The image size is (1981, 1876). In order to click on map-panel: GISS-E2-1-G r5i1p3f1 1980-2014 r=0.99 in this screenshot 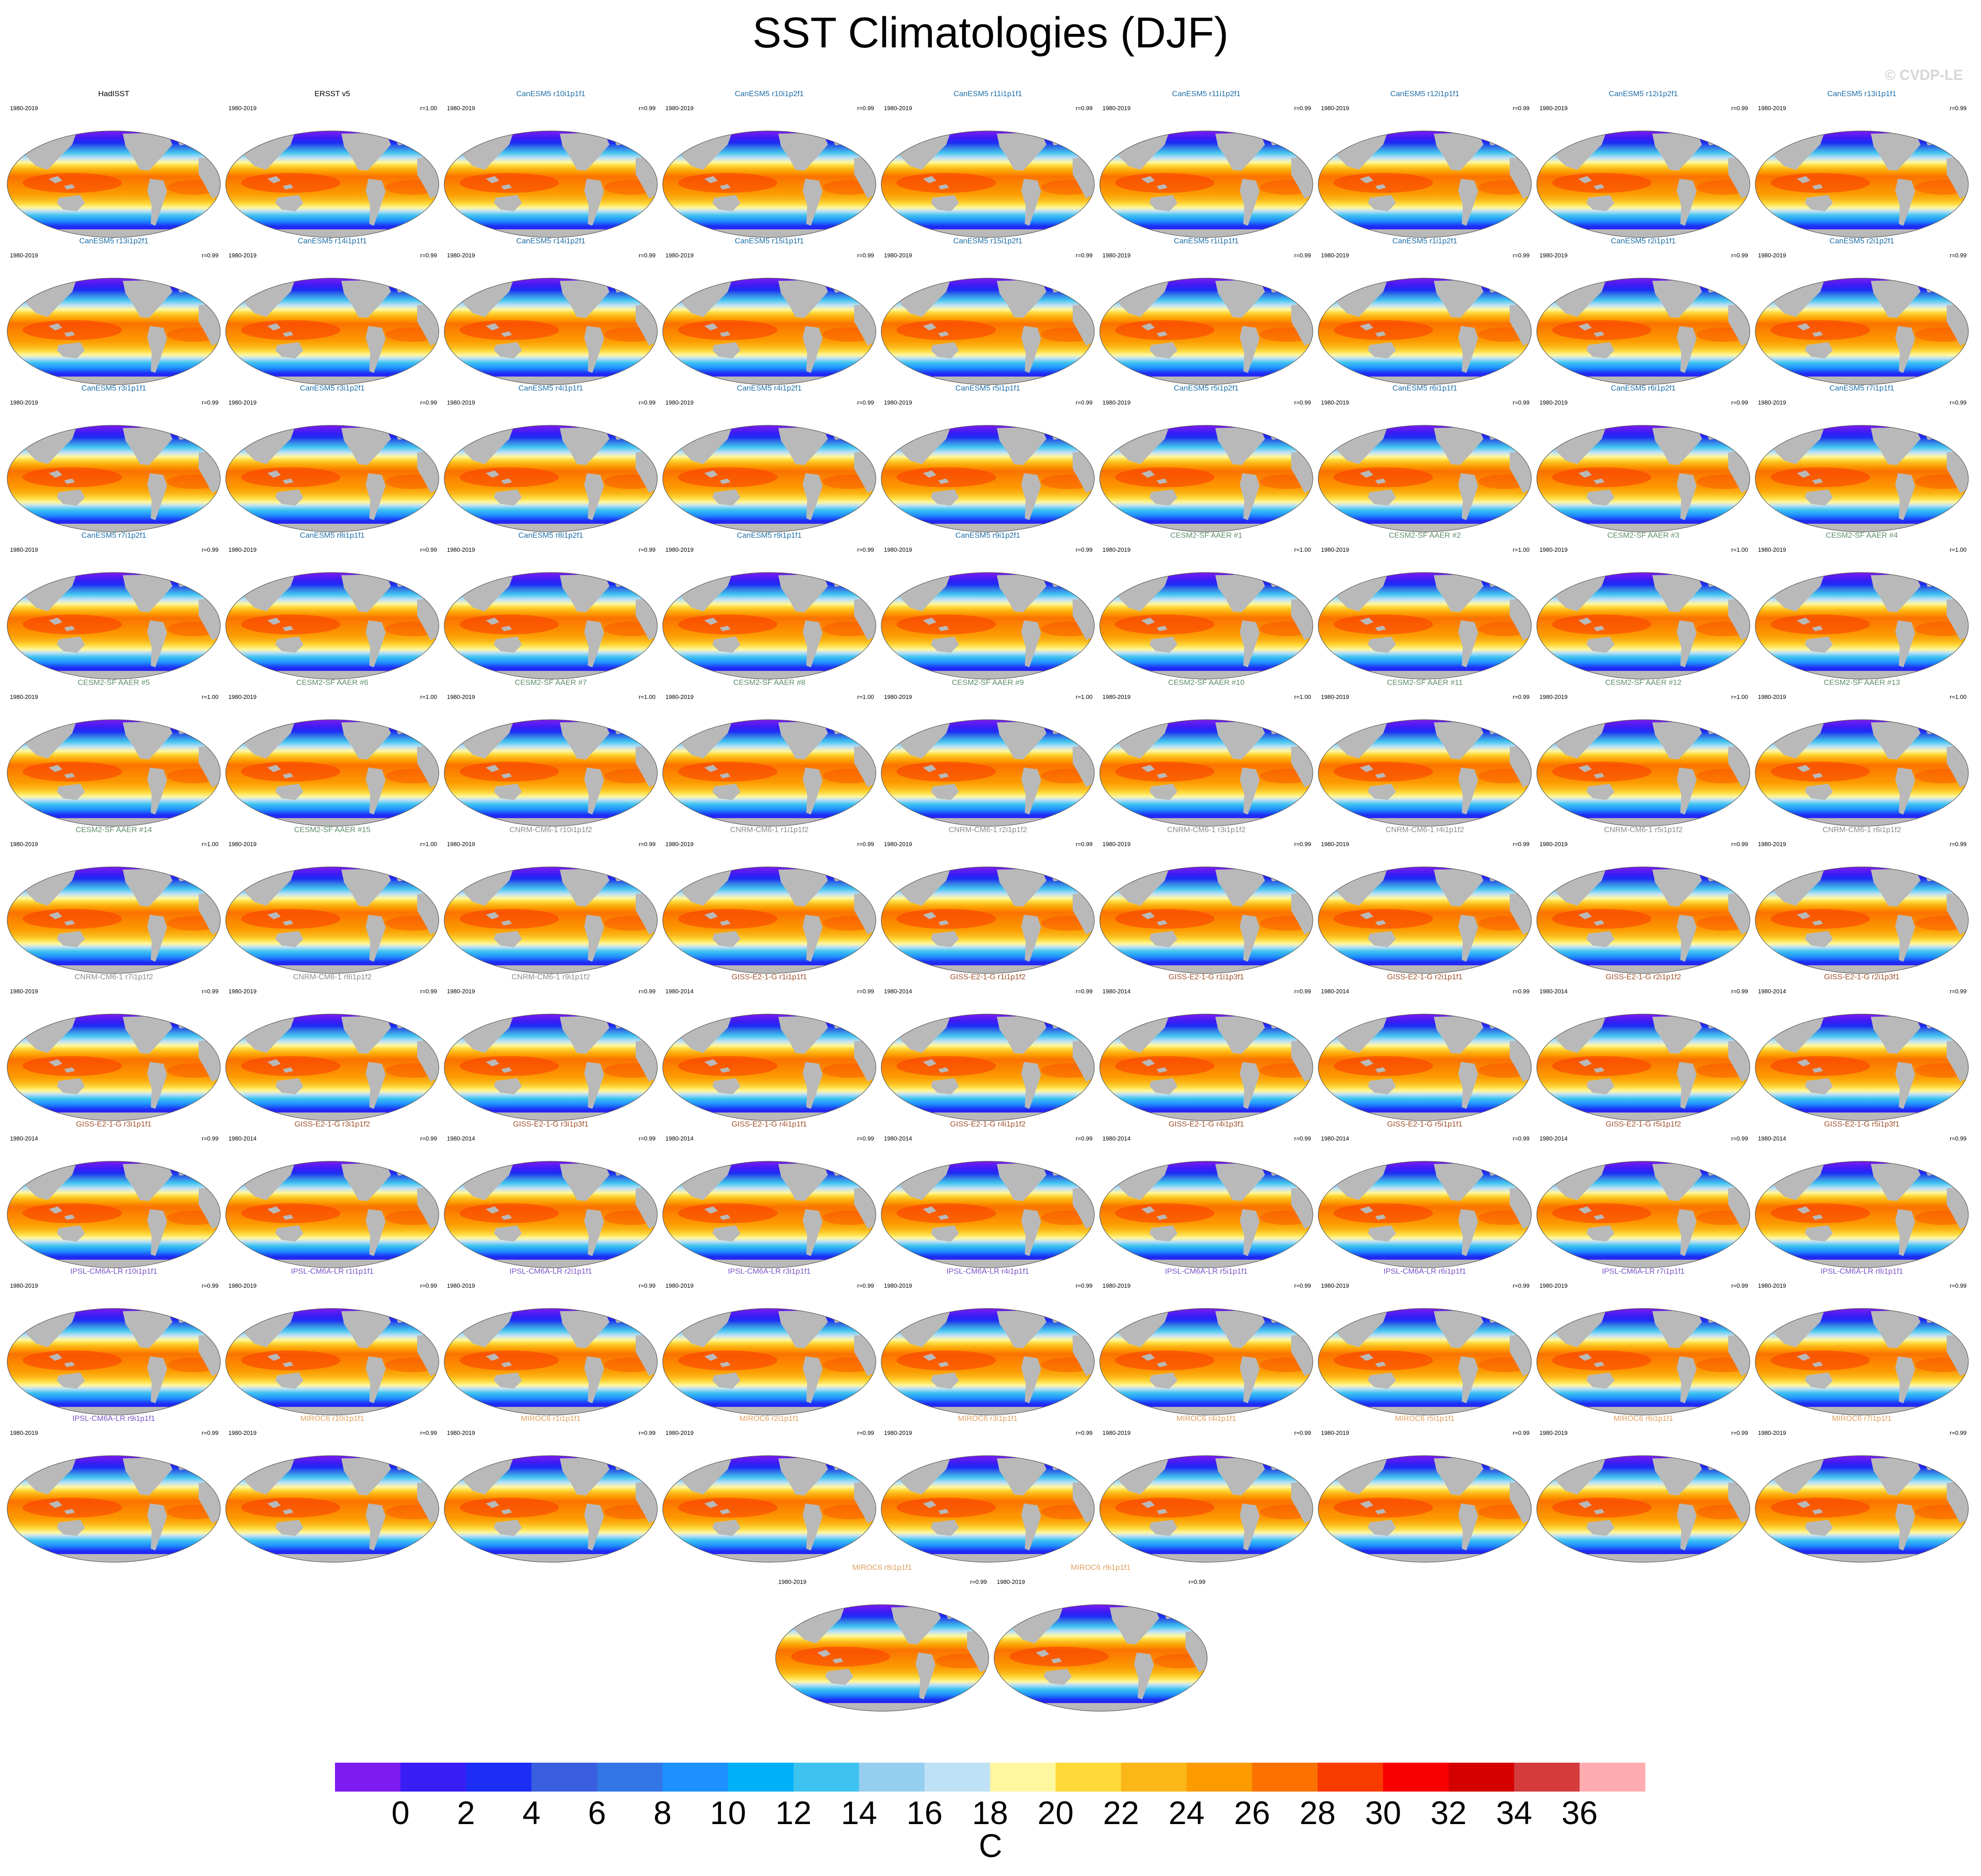, I will do `click(1862, 1195)`.